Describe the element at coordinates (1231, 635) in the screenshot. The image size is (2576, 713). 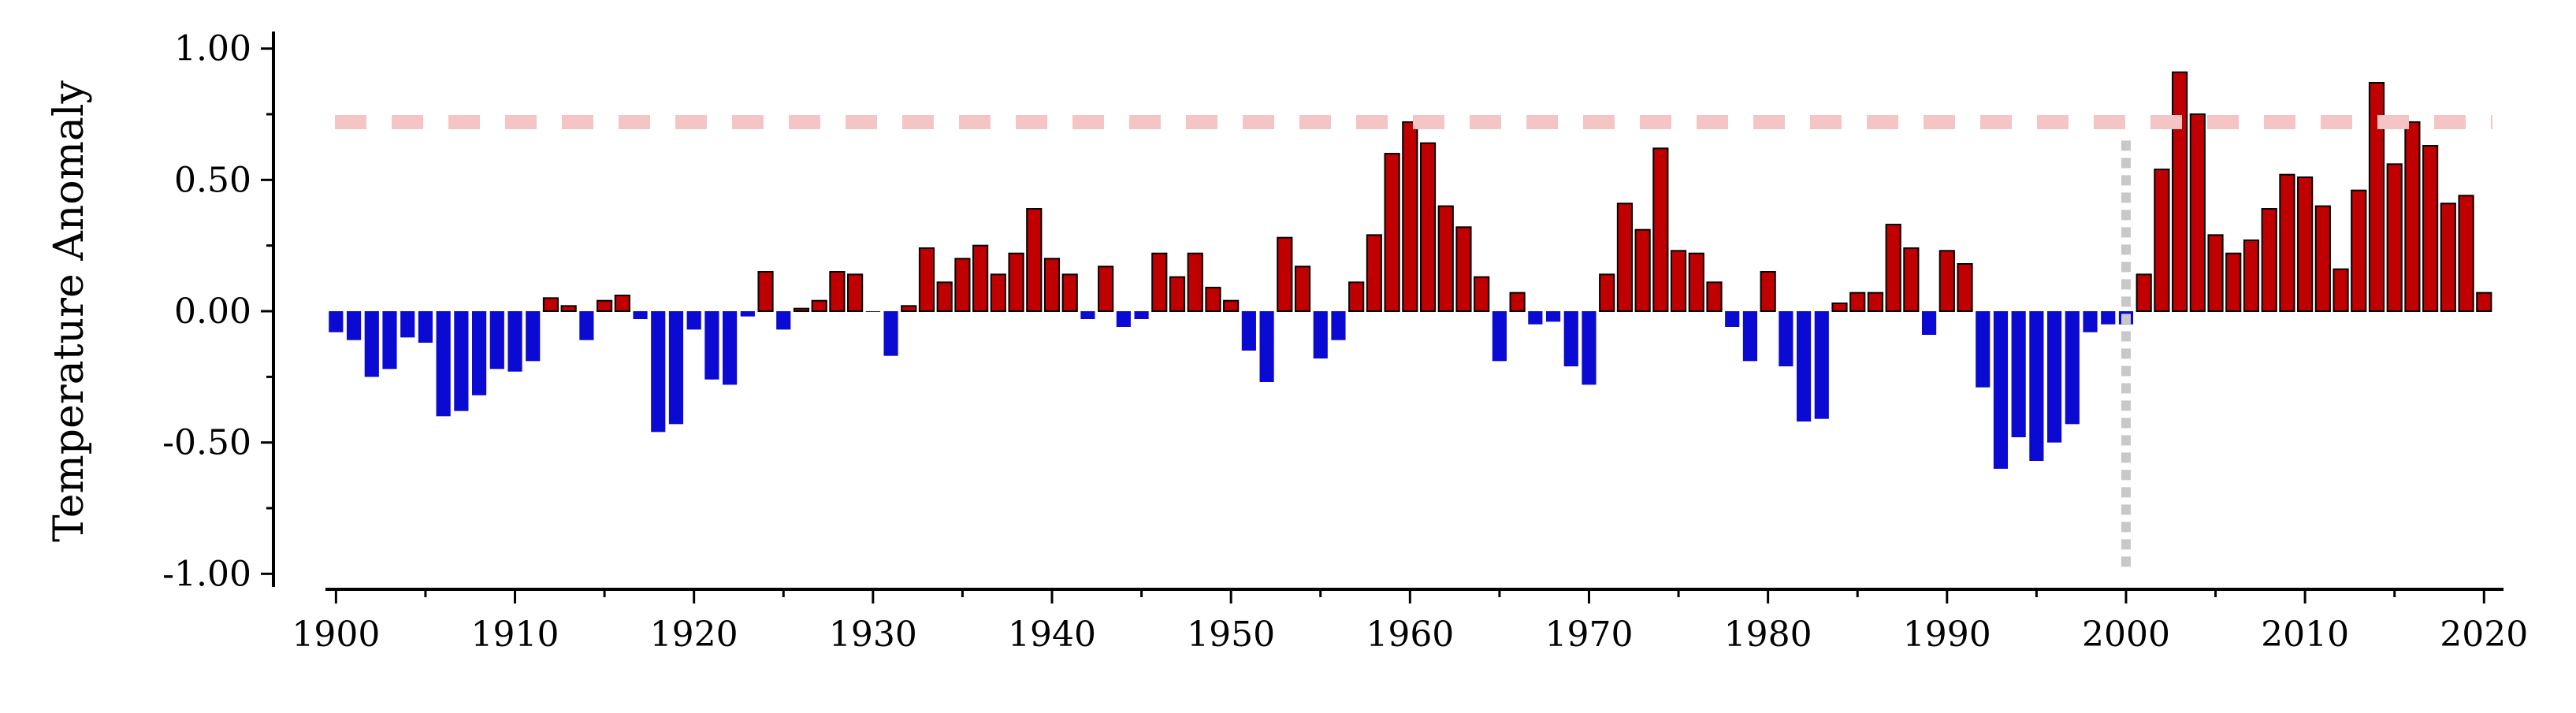
I see `x-tick-label: 1950` at that location.